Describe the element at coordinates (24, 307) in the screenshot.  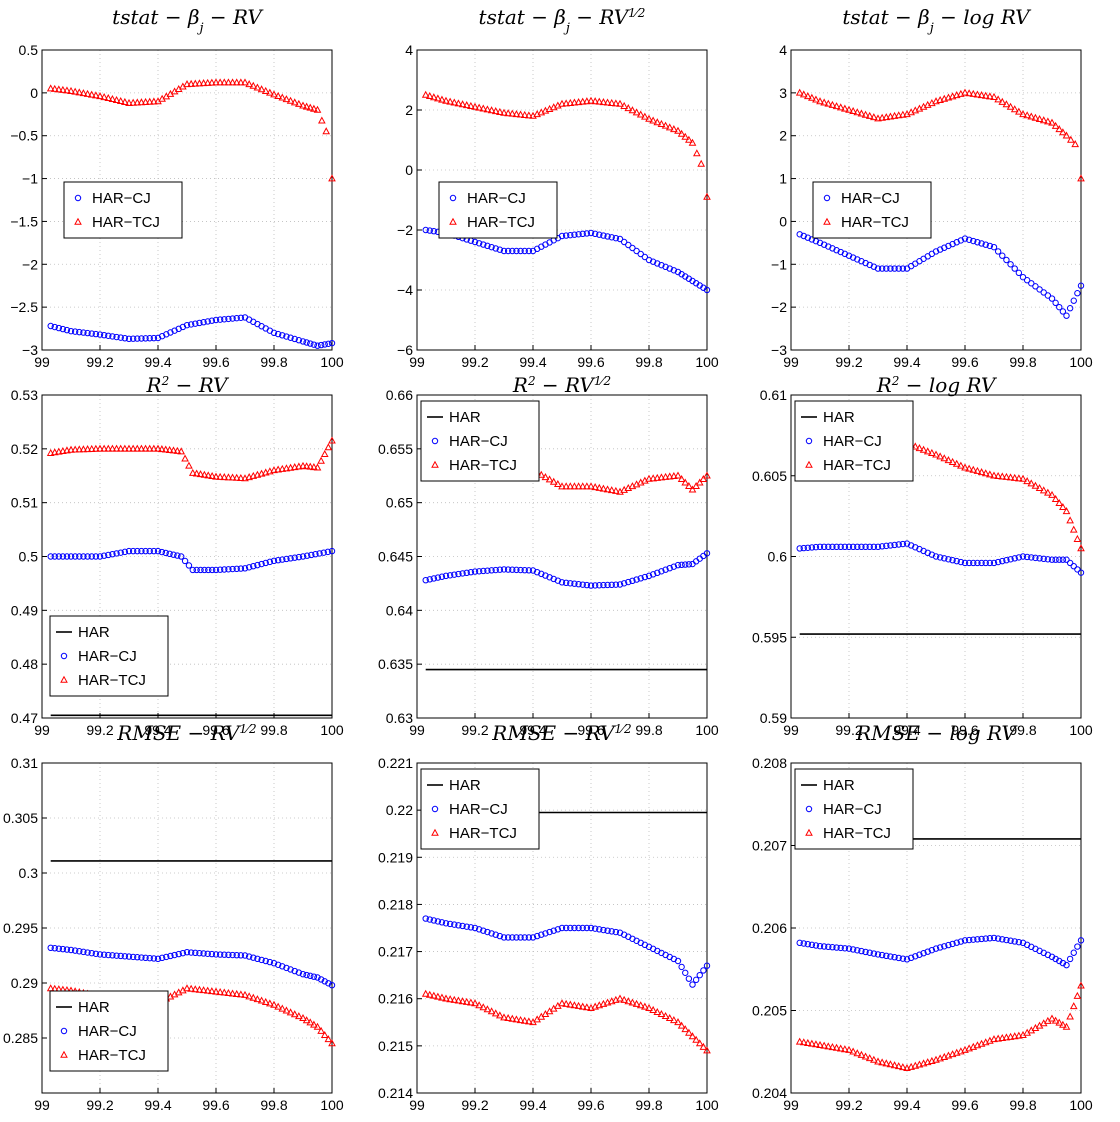
I see `y-tick-label: −2.5` at that location.